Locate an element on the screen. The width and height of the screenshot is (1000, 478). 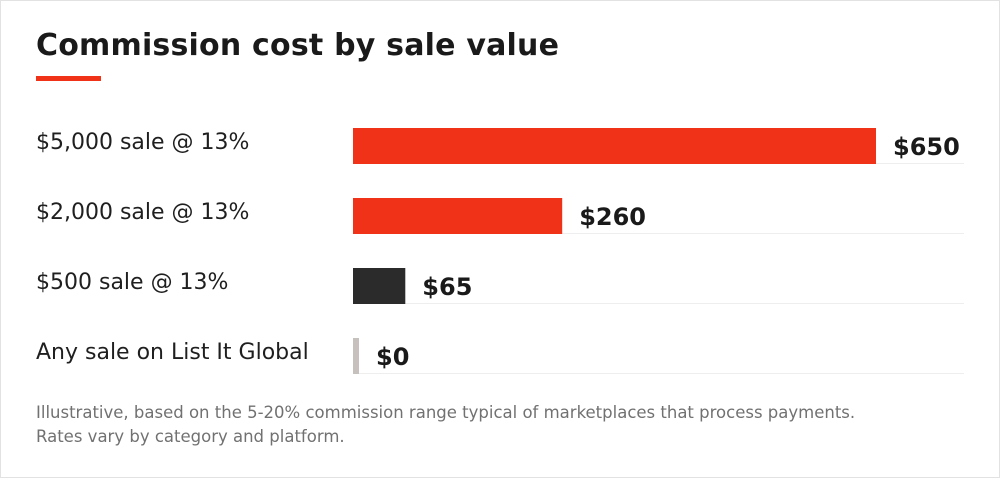
title-accent-rule is located at coordinates (68, 78).